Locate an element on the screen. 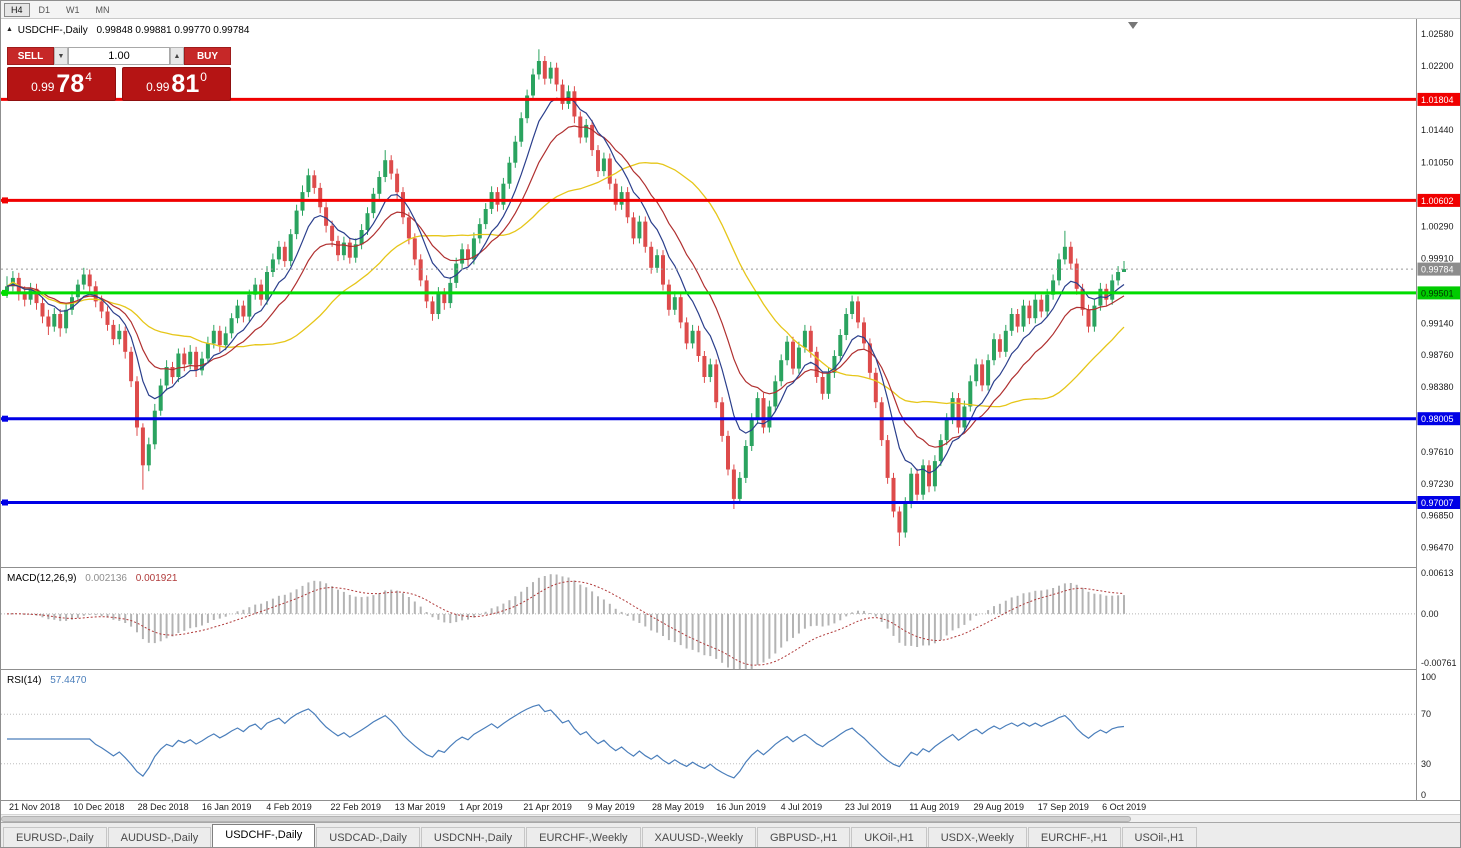 The width and height of the screenshot is (1461, 848). x-axis-date: 10 Dec 2018 is located at coordinates (99, 807).